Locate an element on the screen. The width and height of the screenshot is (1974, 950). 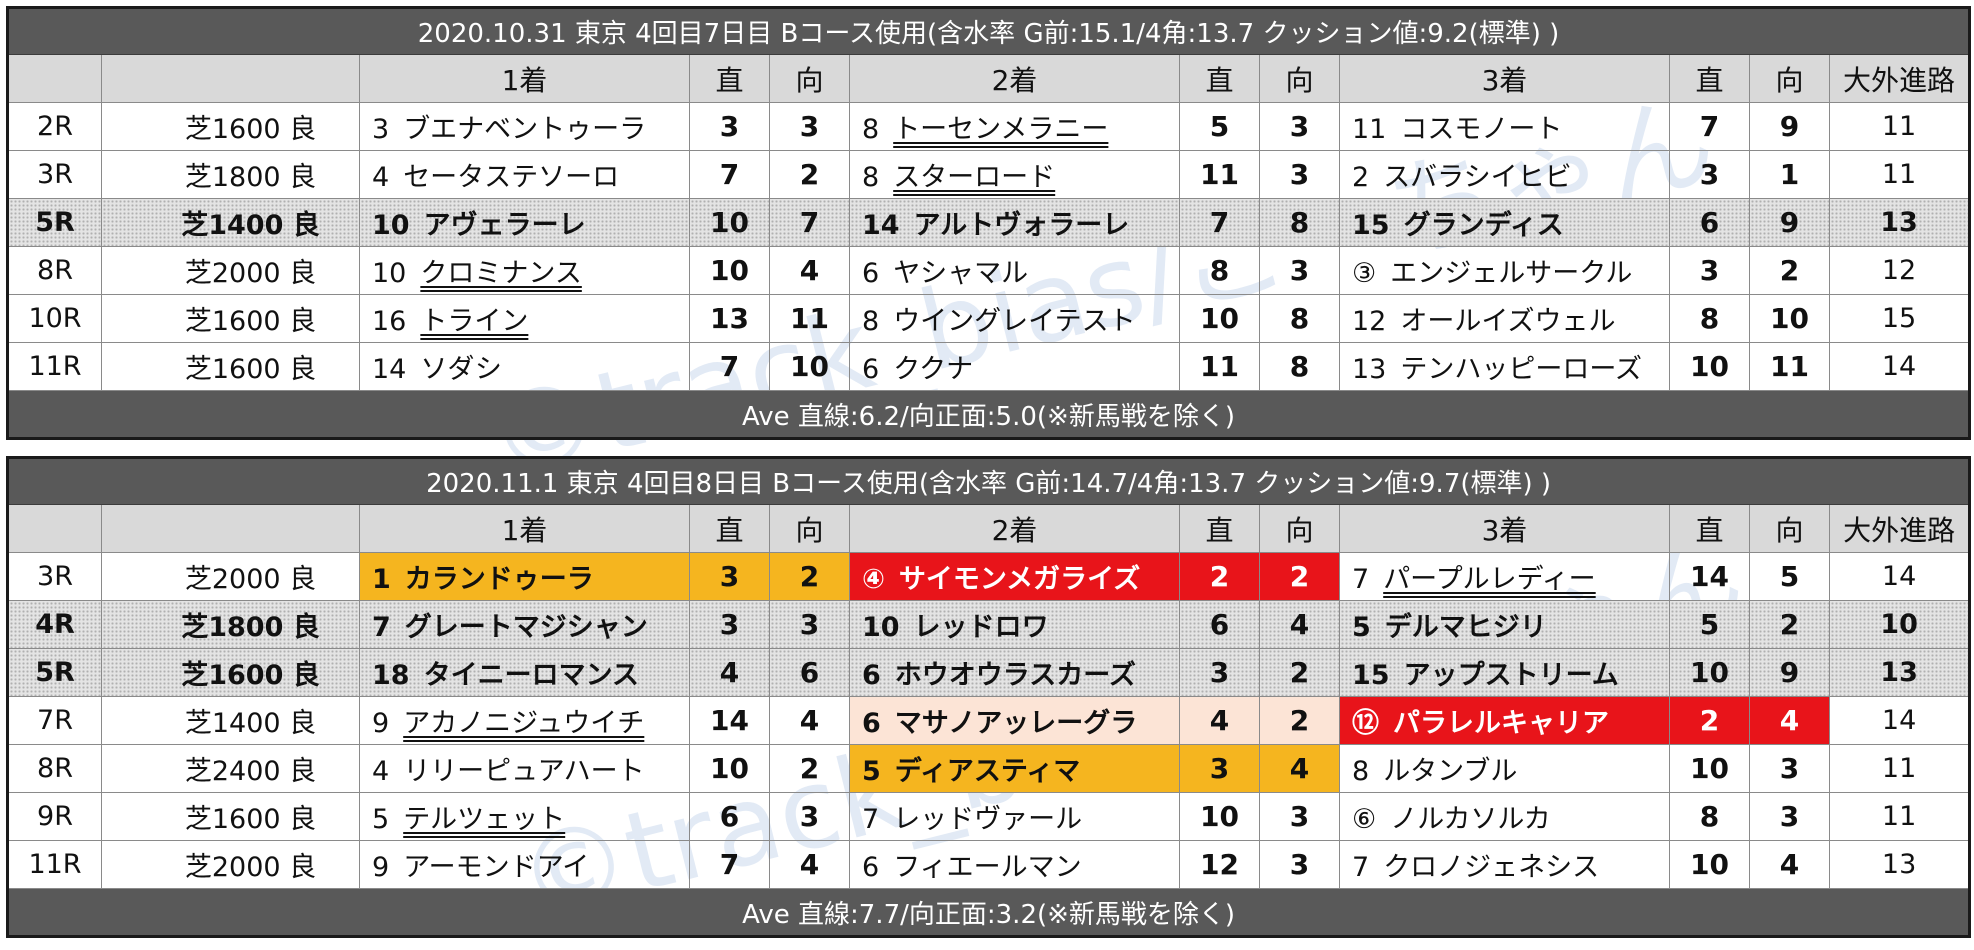
second-place-post-number: ④ is located at coordinates (873, 579).